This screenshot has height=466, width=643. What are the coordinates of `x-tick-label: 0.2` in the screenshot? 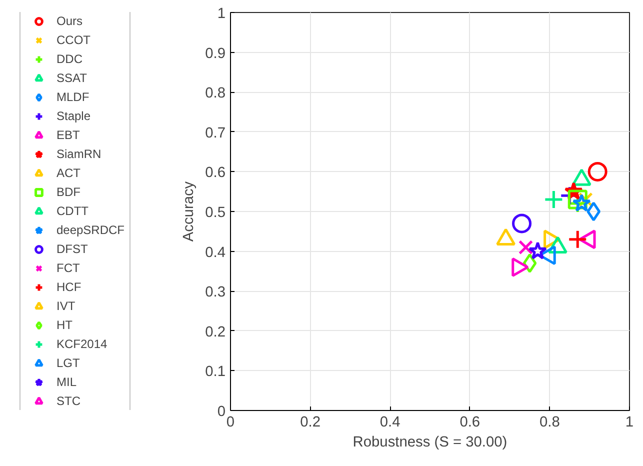 It's located at (310, 422).